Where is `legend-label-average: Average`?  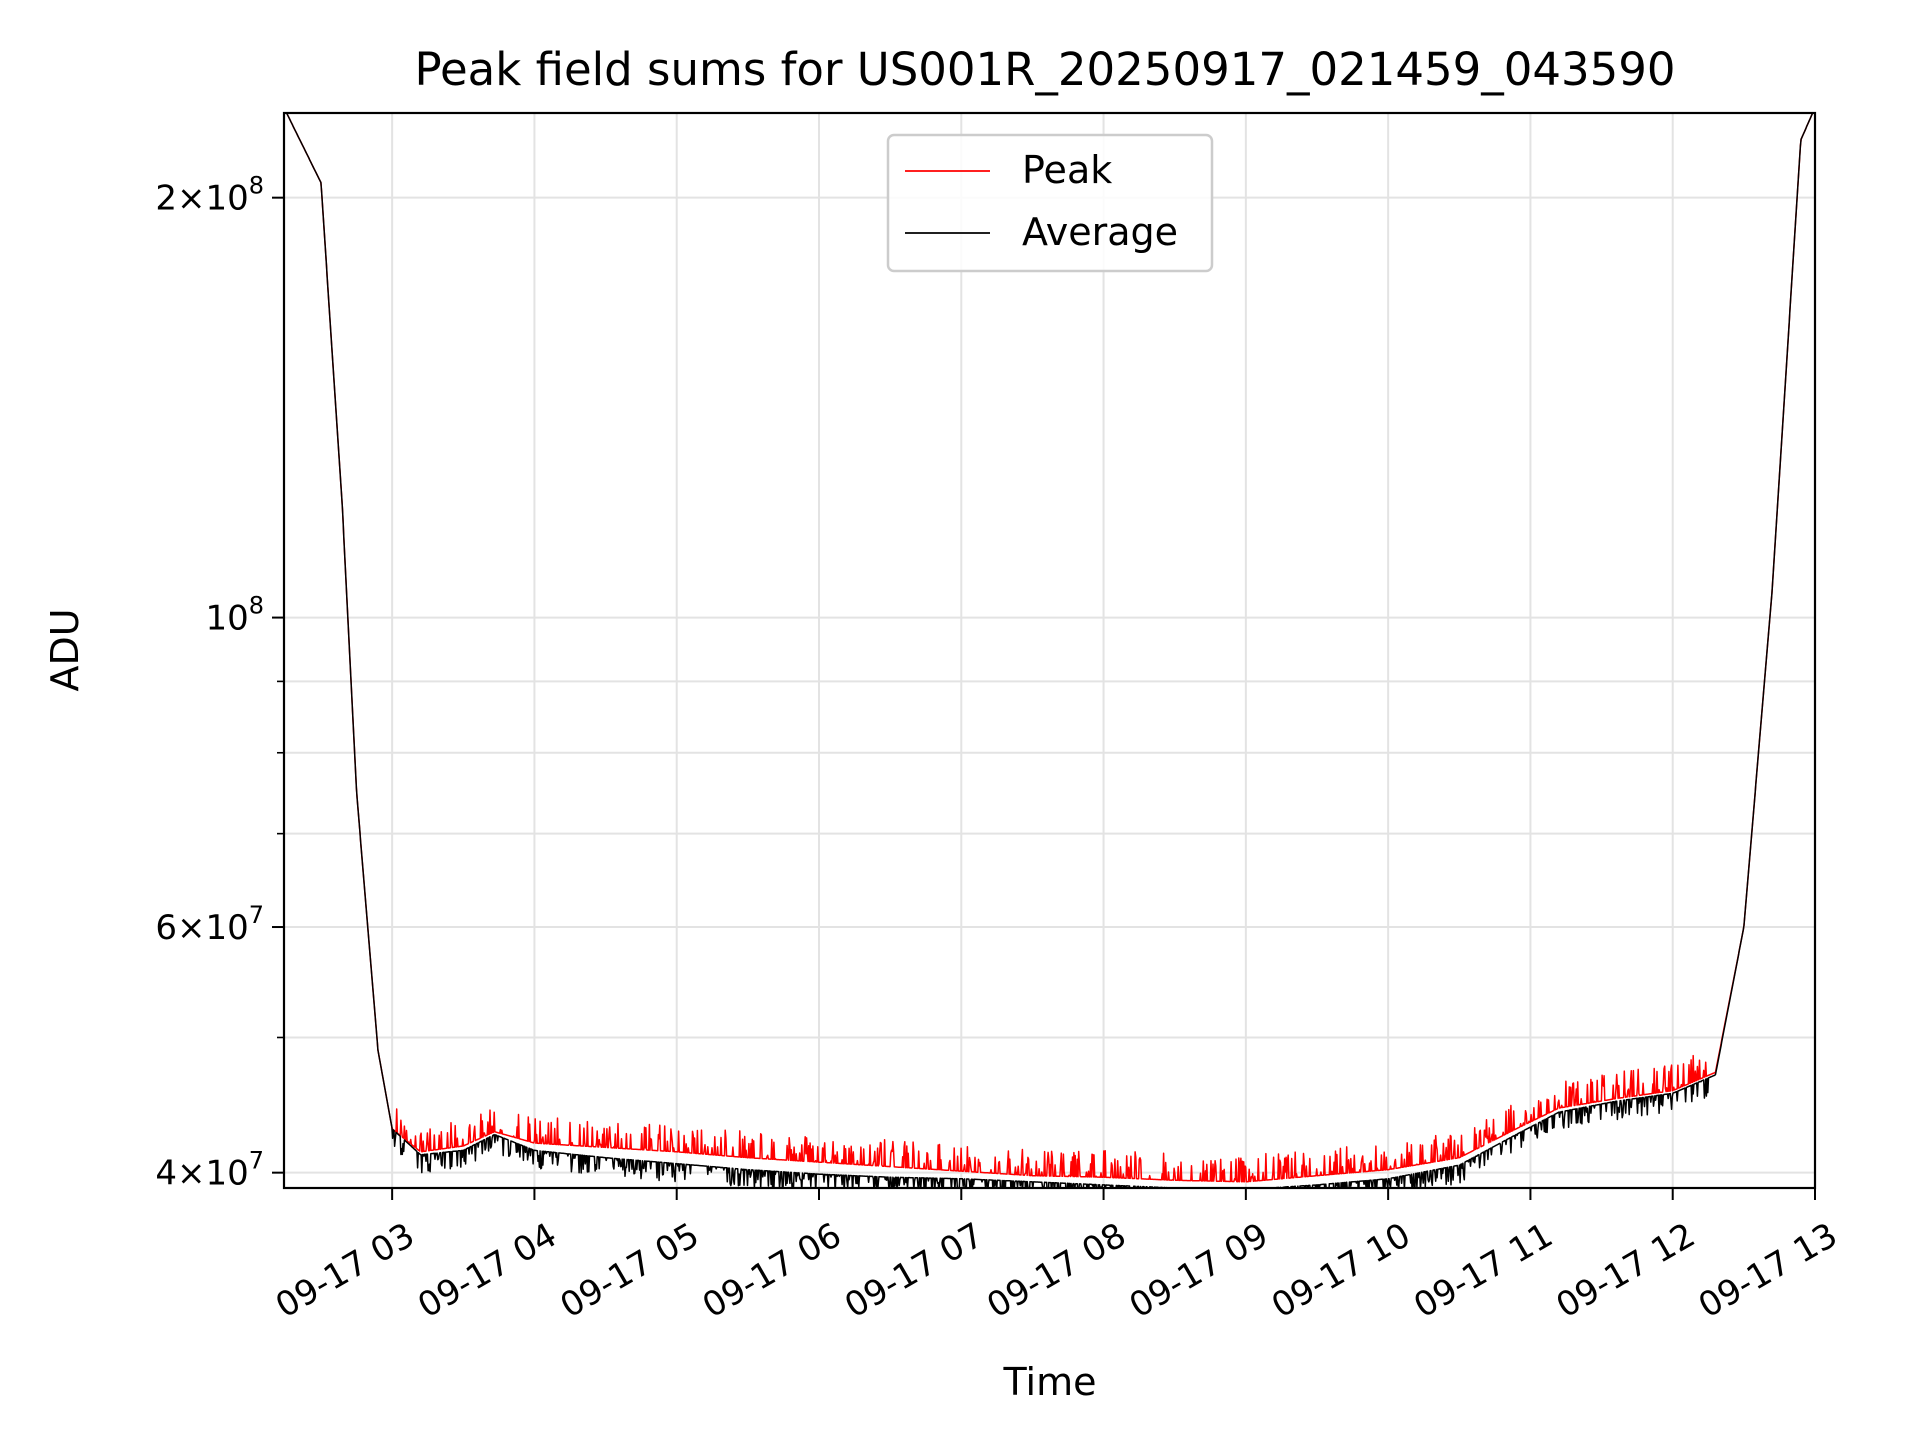 legend-label-average: Average is located at coordinates (1100, 232).